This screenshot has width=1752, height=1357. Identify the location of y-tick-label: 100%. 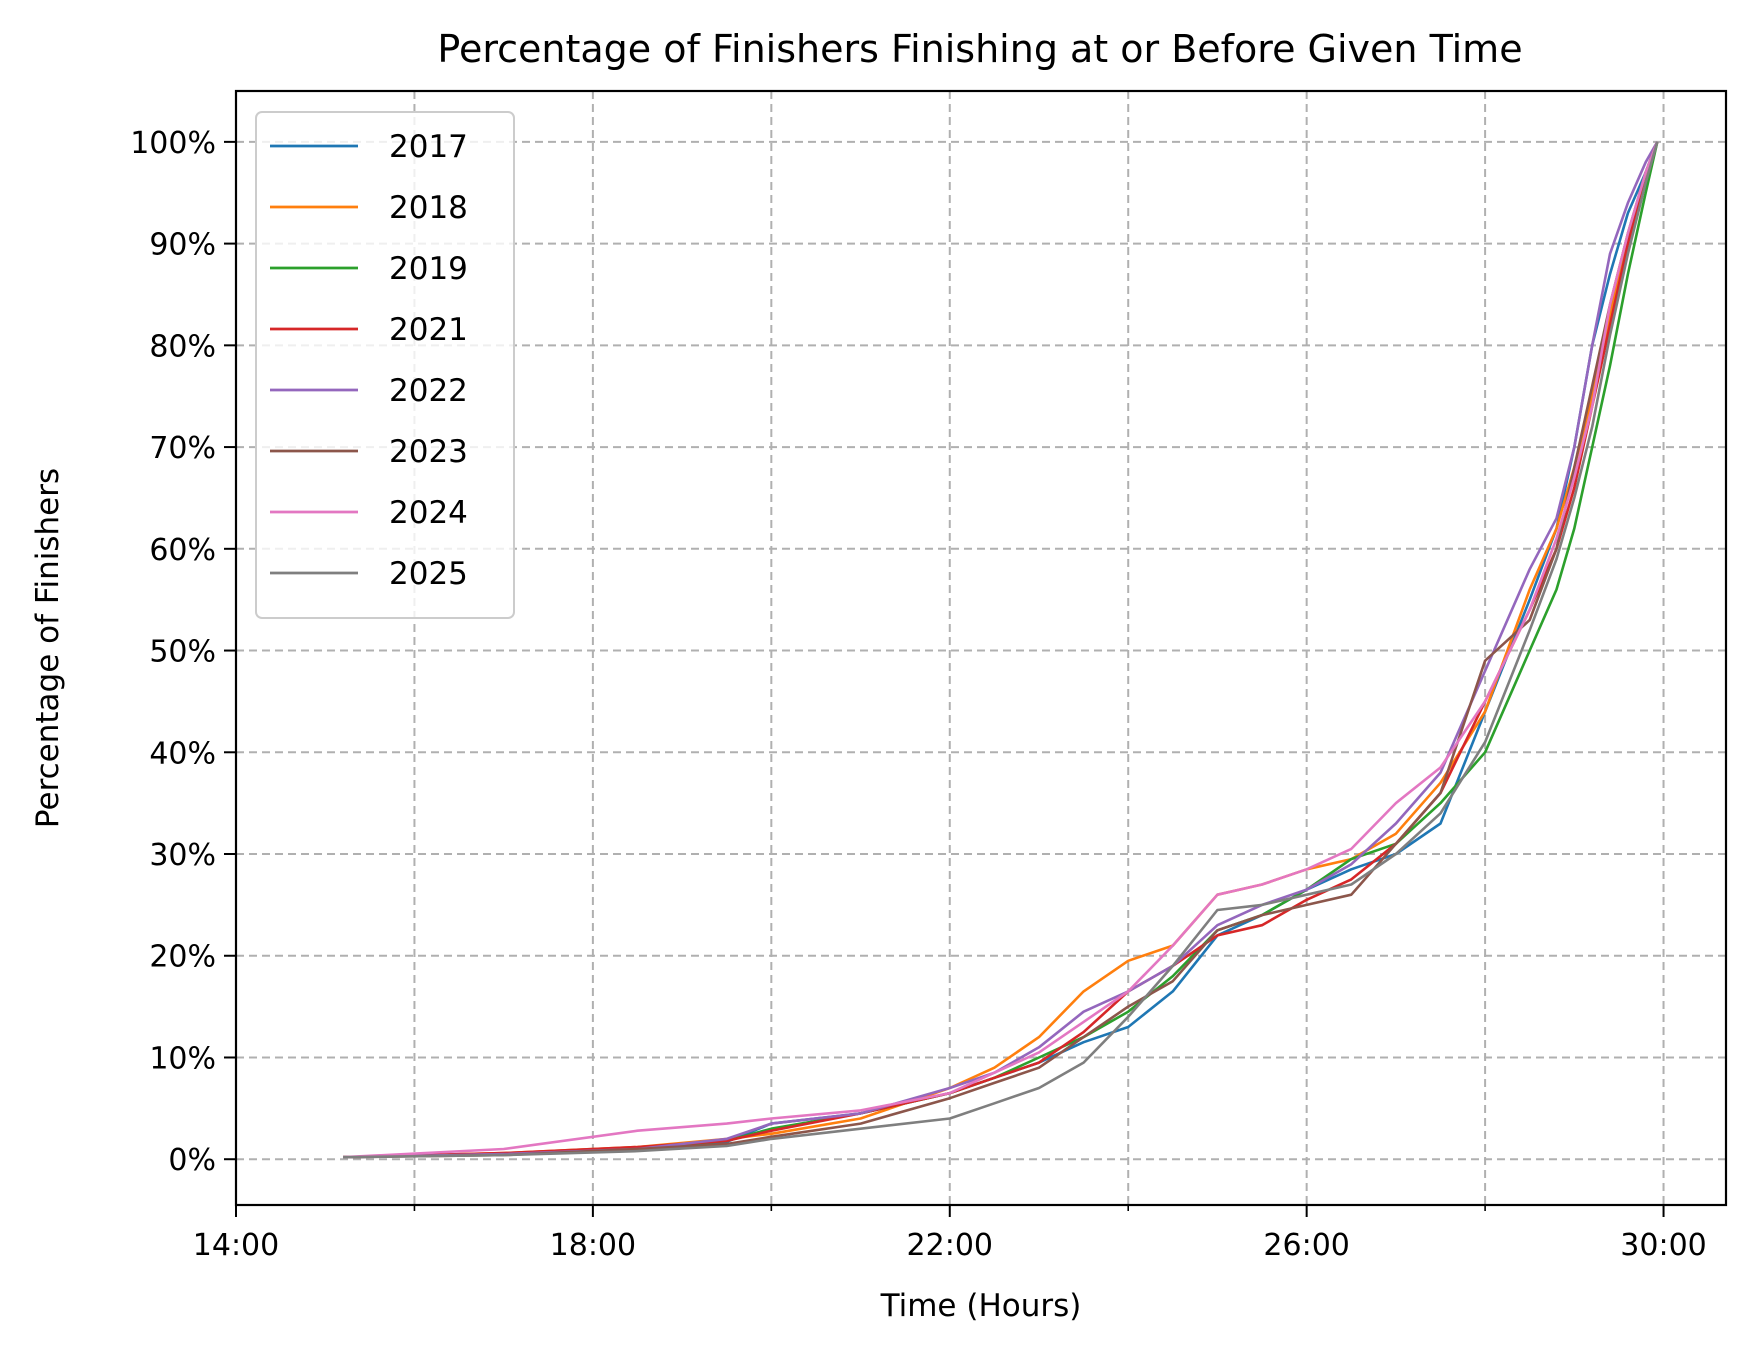
(173, 143).